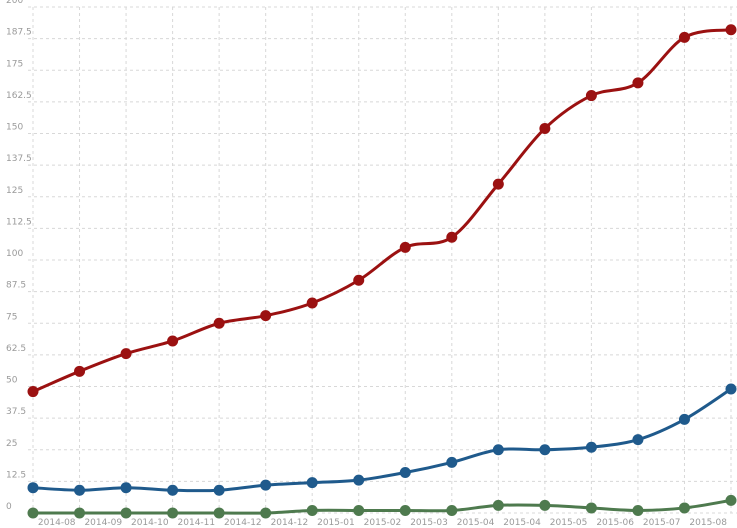  What do you see at coordinates (14, 254) in the screenshot?
I see `y-tick-label: 100` at bounding box center [14, 254].